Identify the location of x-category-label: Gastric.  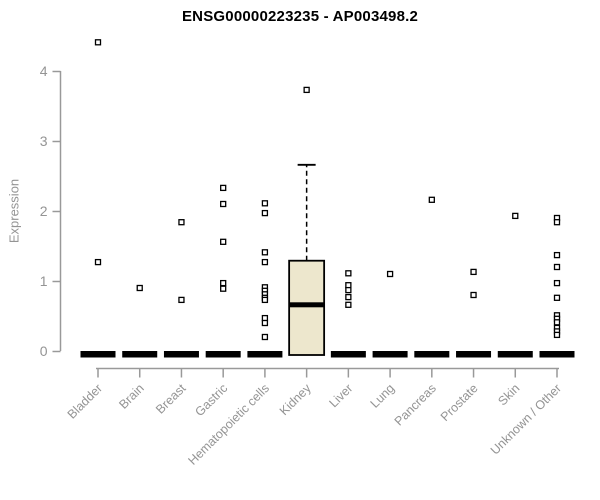
(211, 400).